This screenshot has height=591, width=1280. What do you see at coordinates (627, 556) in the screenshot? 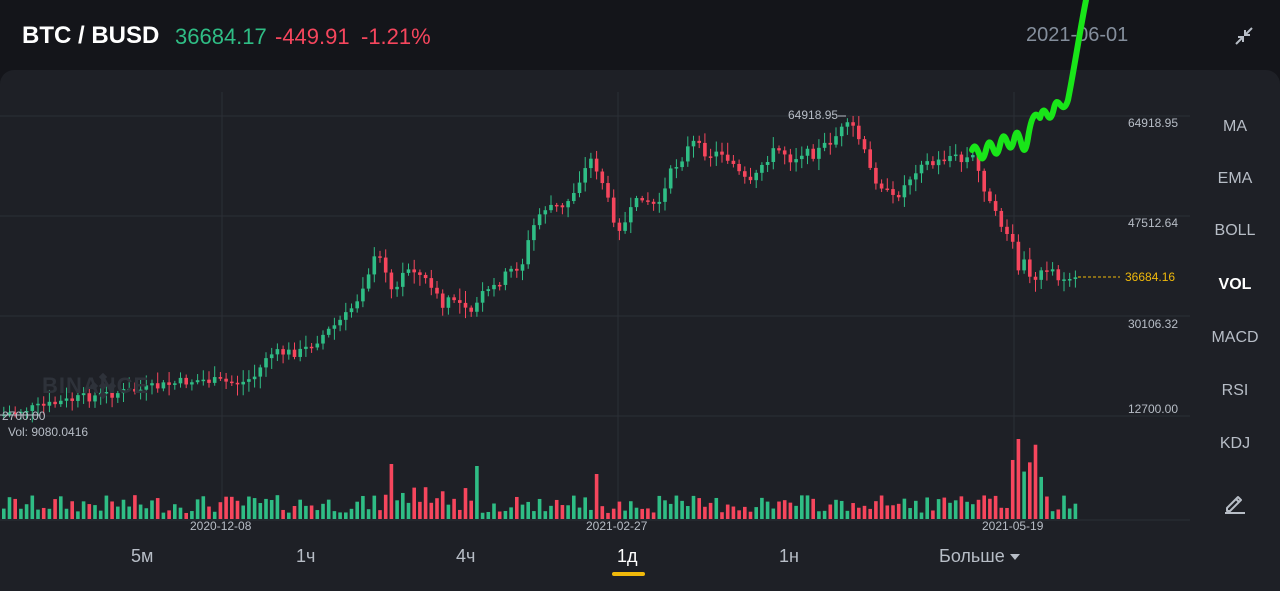
I see `tab-1d: 1д` at bounding box center [627, 556].